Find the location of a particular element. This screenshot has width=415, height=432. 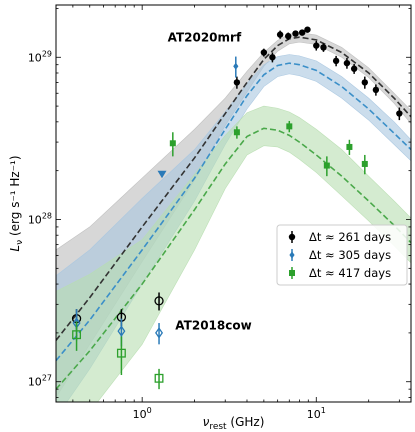

legend: Δt ≈ 261 days Δt ≈ 305 days Δt ≈ 417 days is located at coordinates (342, 255).